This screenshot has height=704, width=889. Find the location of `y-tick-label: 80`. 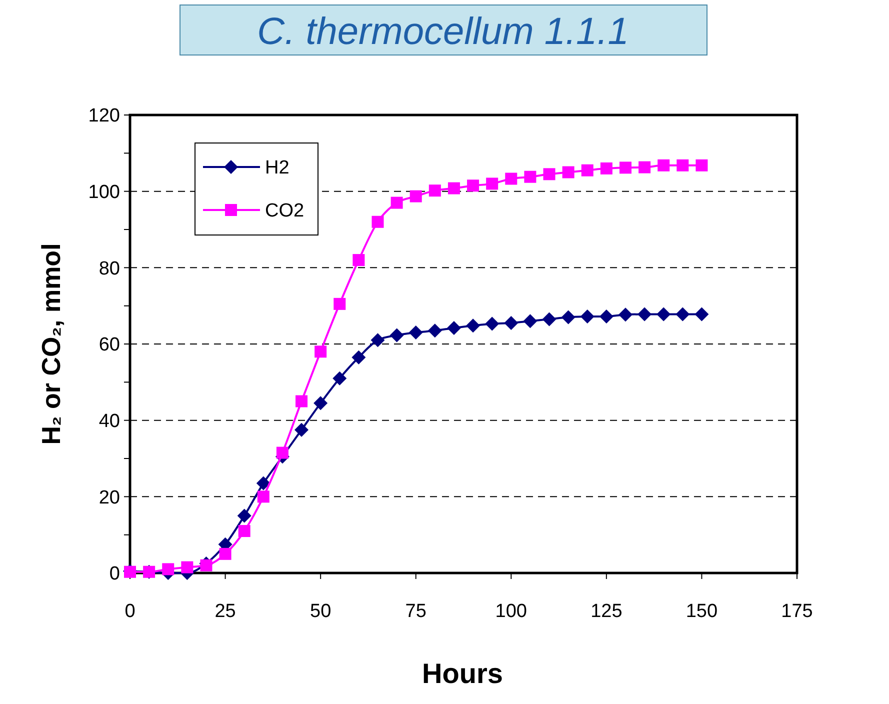

y-tick-label: 80 is located at coordinates (109, 269).